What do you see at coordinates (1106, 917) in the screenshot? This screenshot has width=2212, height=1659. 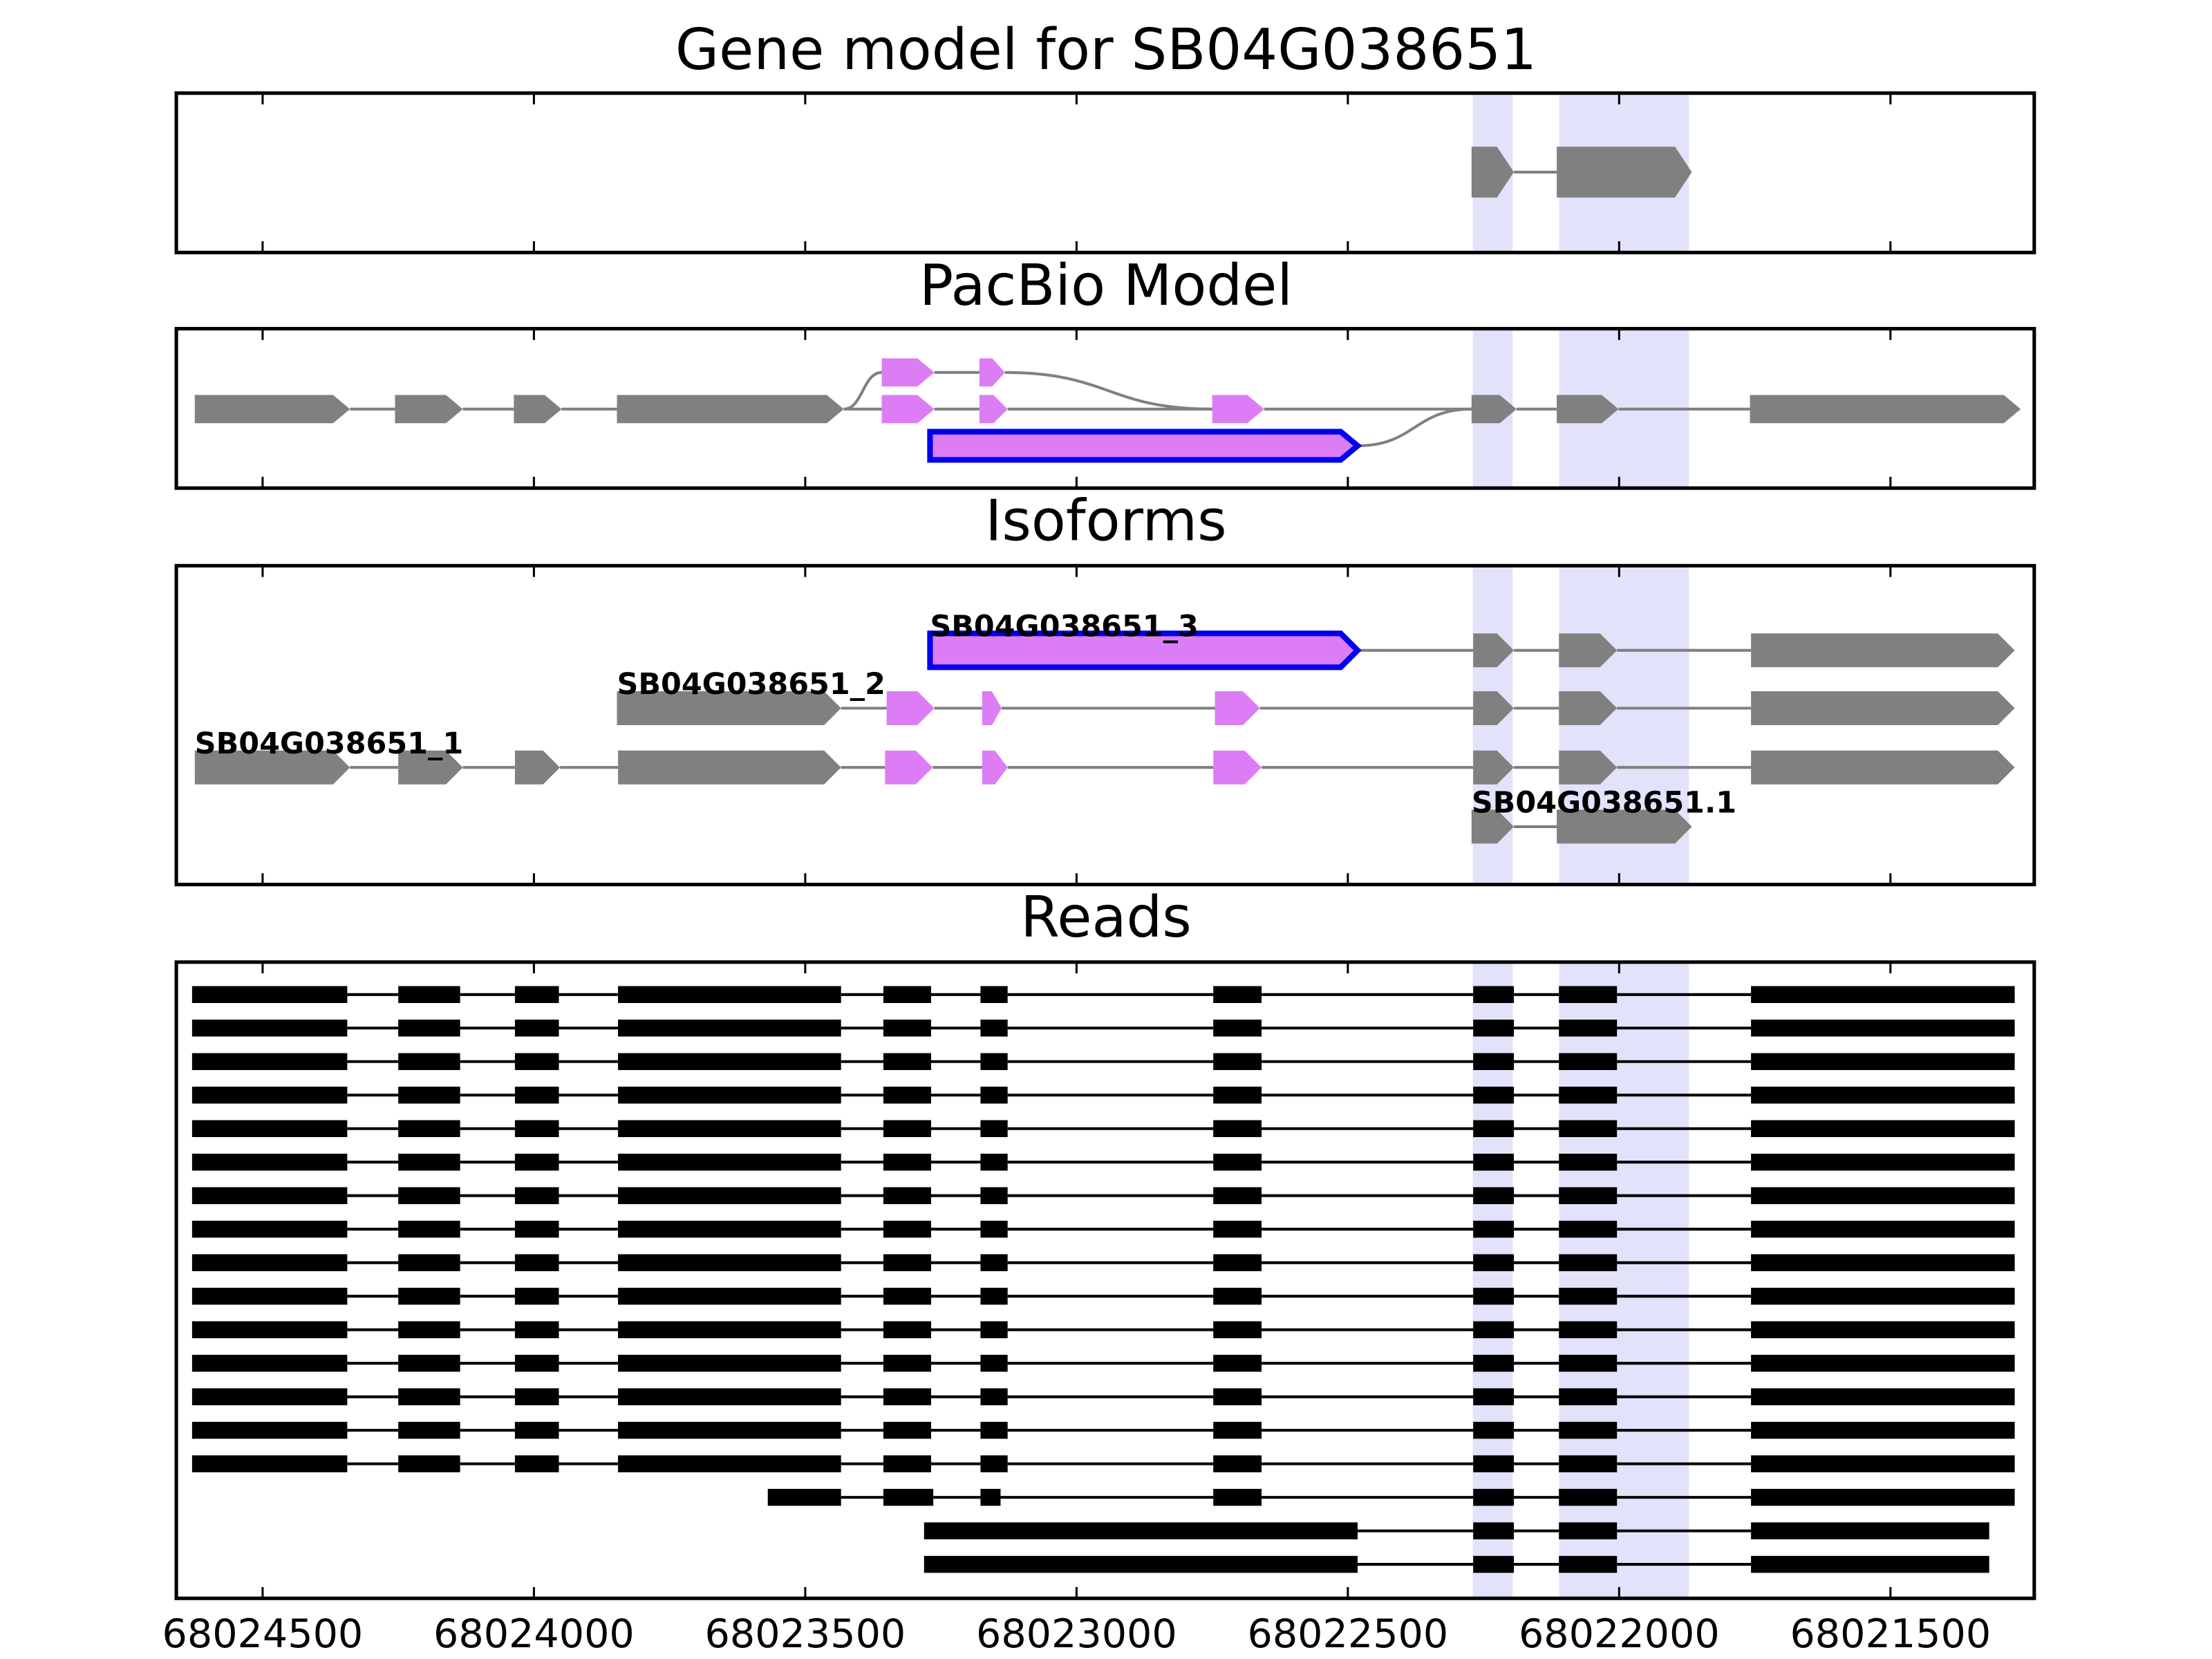 I see `panel-title: Reads` at bounding box center [1106, 917].